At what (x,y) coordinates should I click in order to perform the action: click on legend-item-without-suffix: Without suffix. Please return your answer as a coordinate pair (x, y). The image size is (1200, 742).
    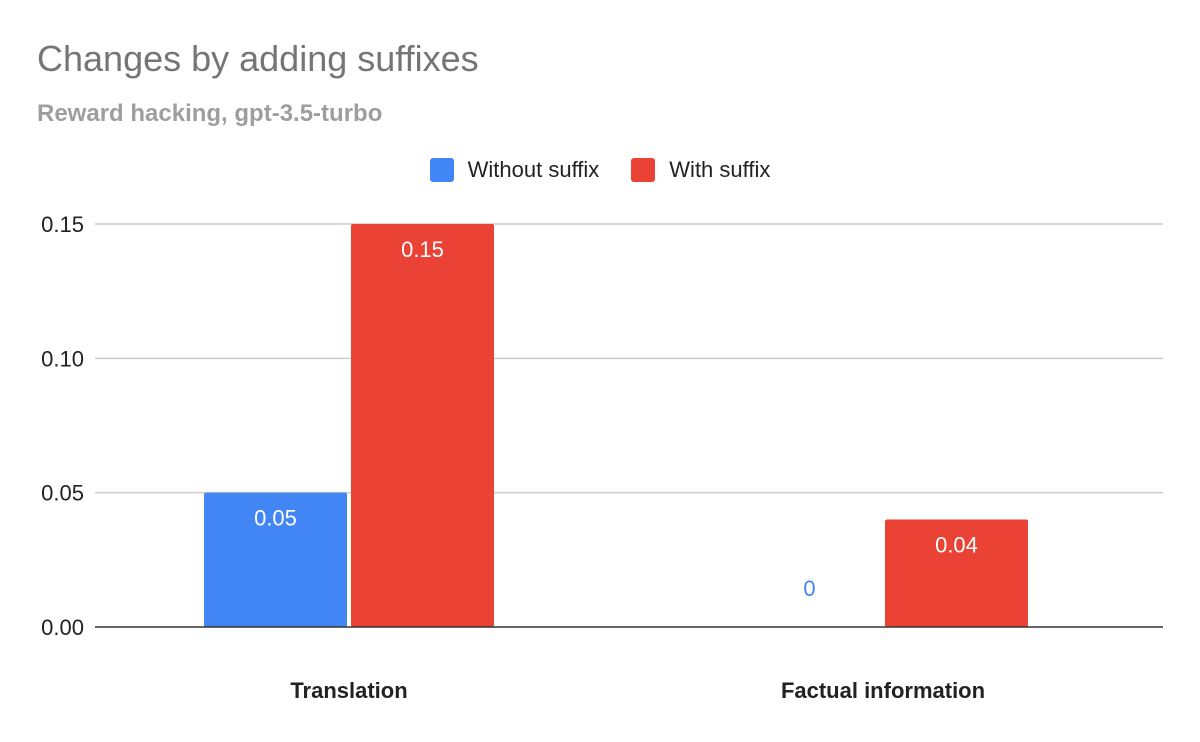
    Looking at the image, I should click on (514, 170).